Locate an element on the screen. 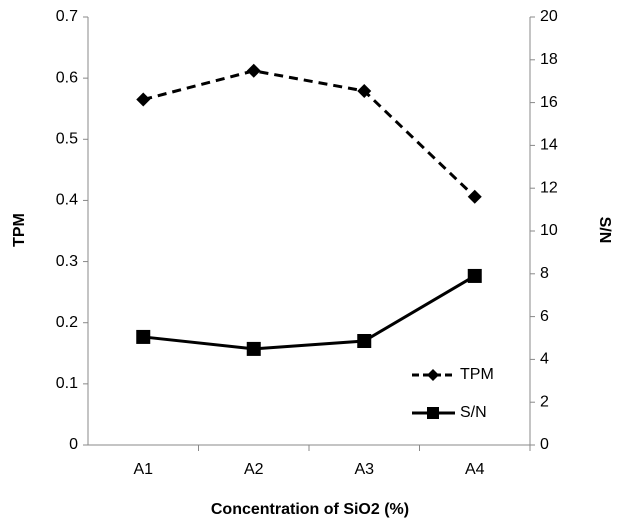 Image resolution: width=627 pixels, height=523 pixels. y-tick-label: 0.1 is located at coordinates (67, 383).